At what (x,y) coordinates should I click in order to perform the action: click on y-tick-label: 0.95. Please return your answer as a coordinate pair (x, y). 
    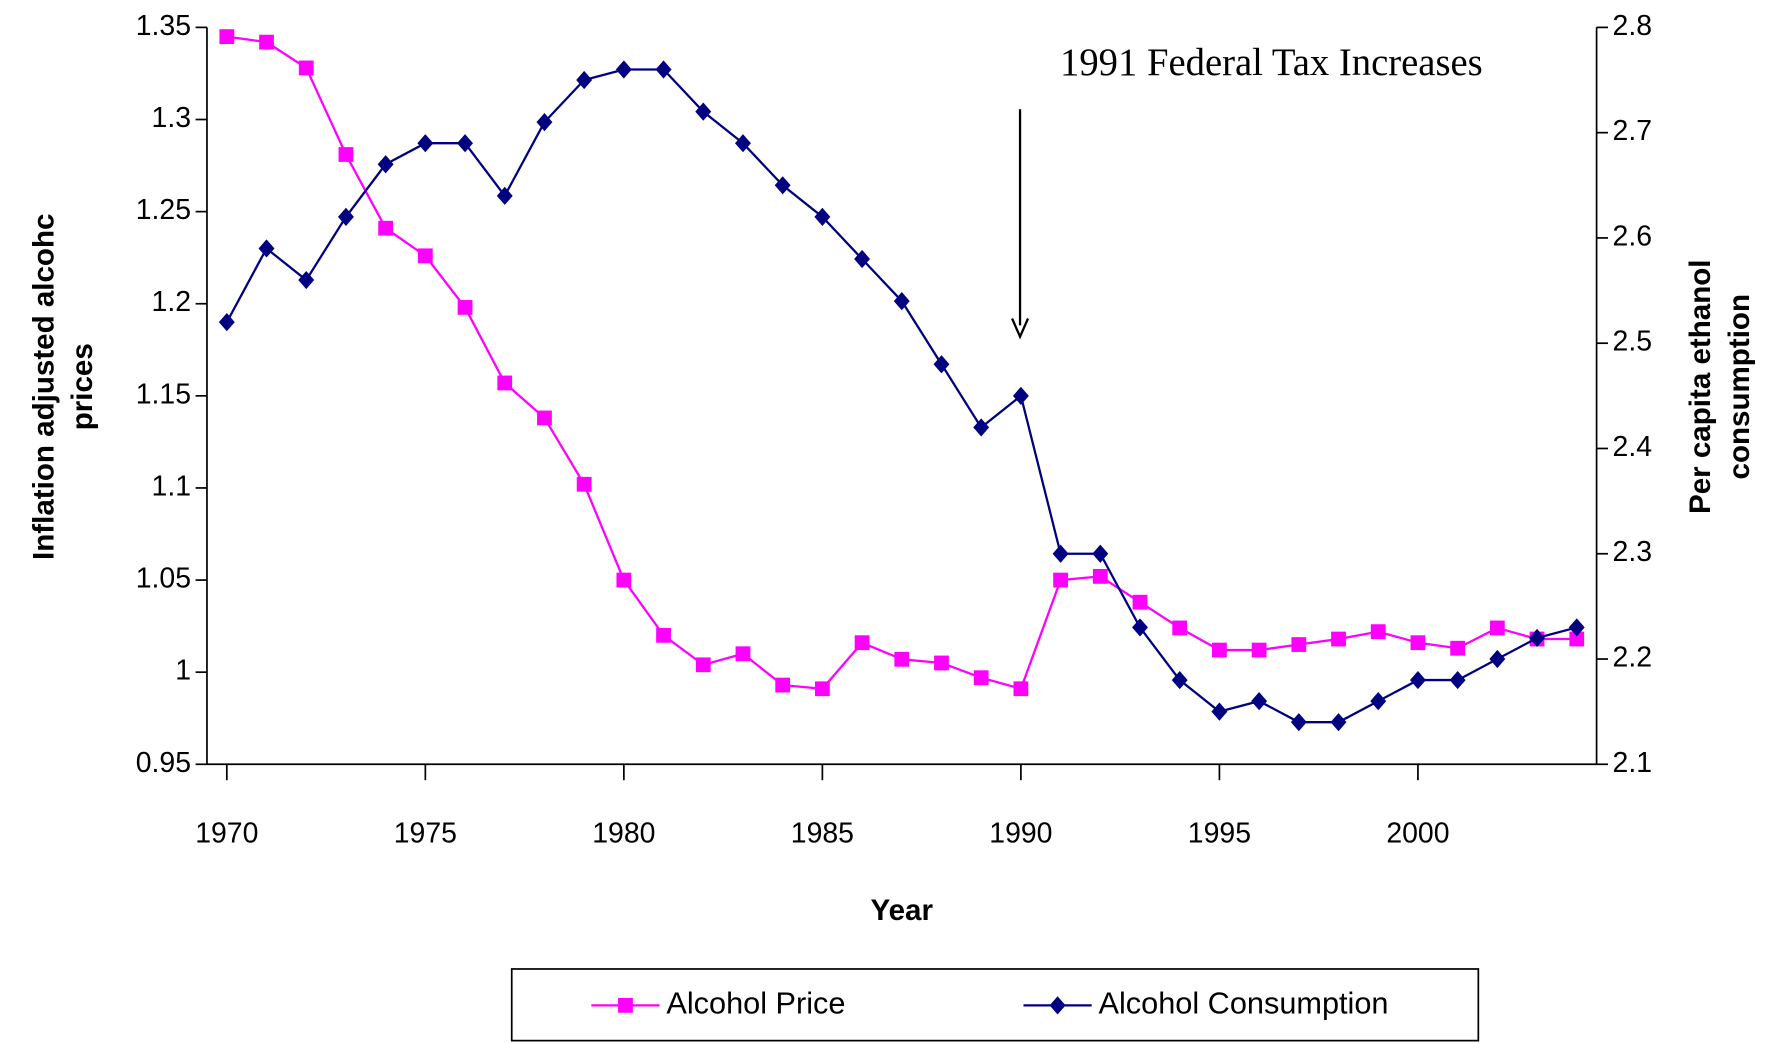
    Looking at the image, I should click on (163, 763).